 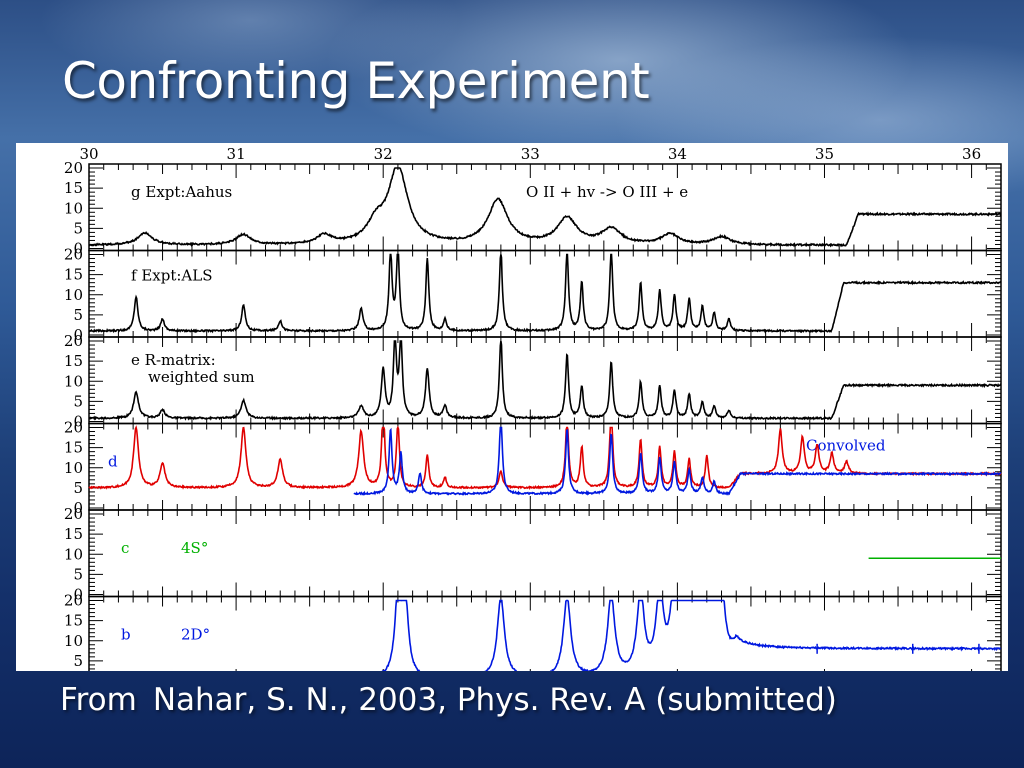 What do you see at coordinates (677, 154) in the screenshot?
I see `x-tick-label: 34` at bounding box center [677, 154].